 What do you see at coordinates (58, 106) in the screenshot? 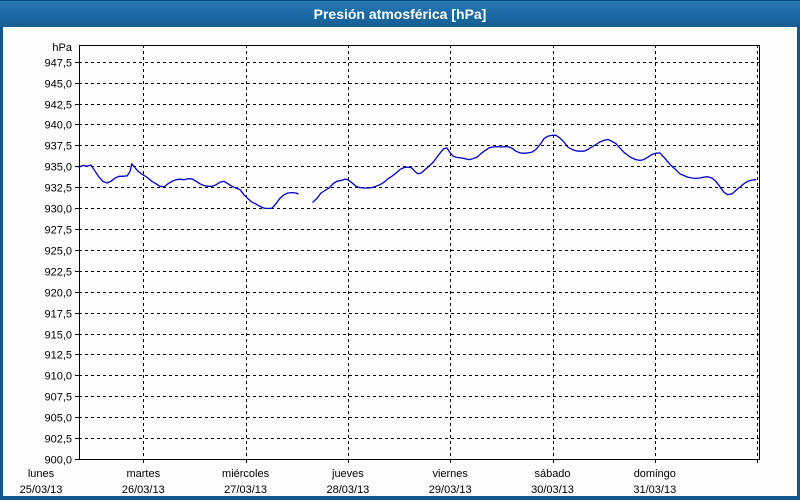
I see `y-tick-label: 942,5` at bounding box center [58, 106].